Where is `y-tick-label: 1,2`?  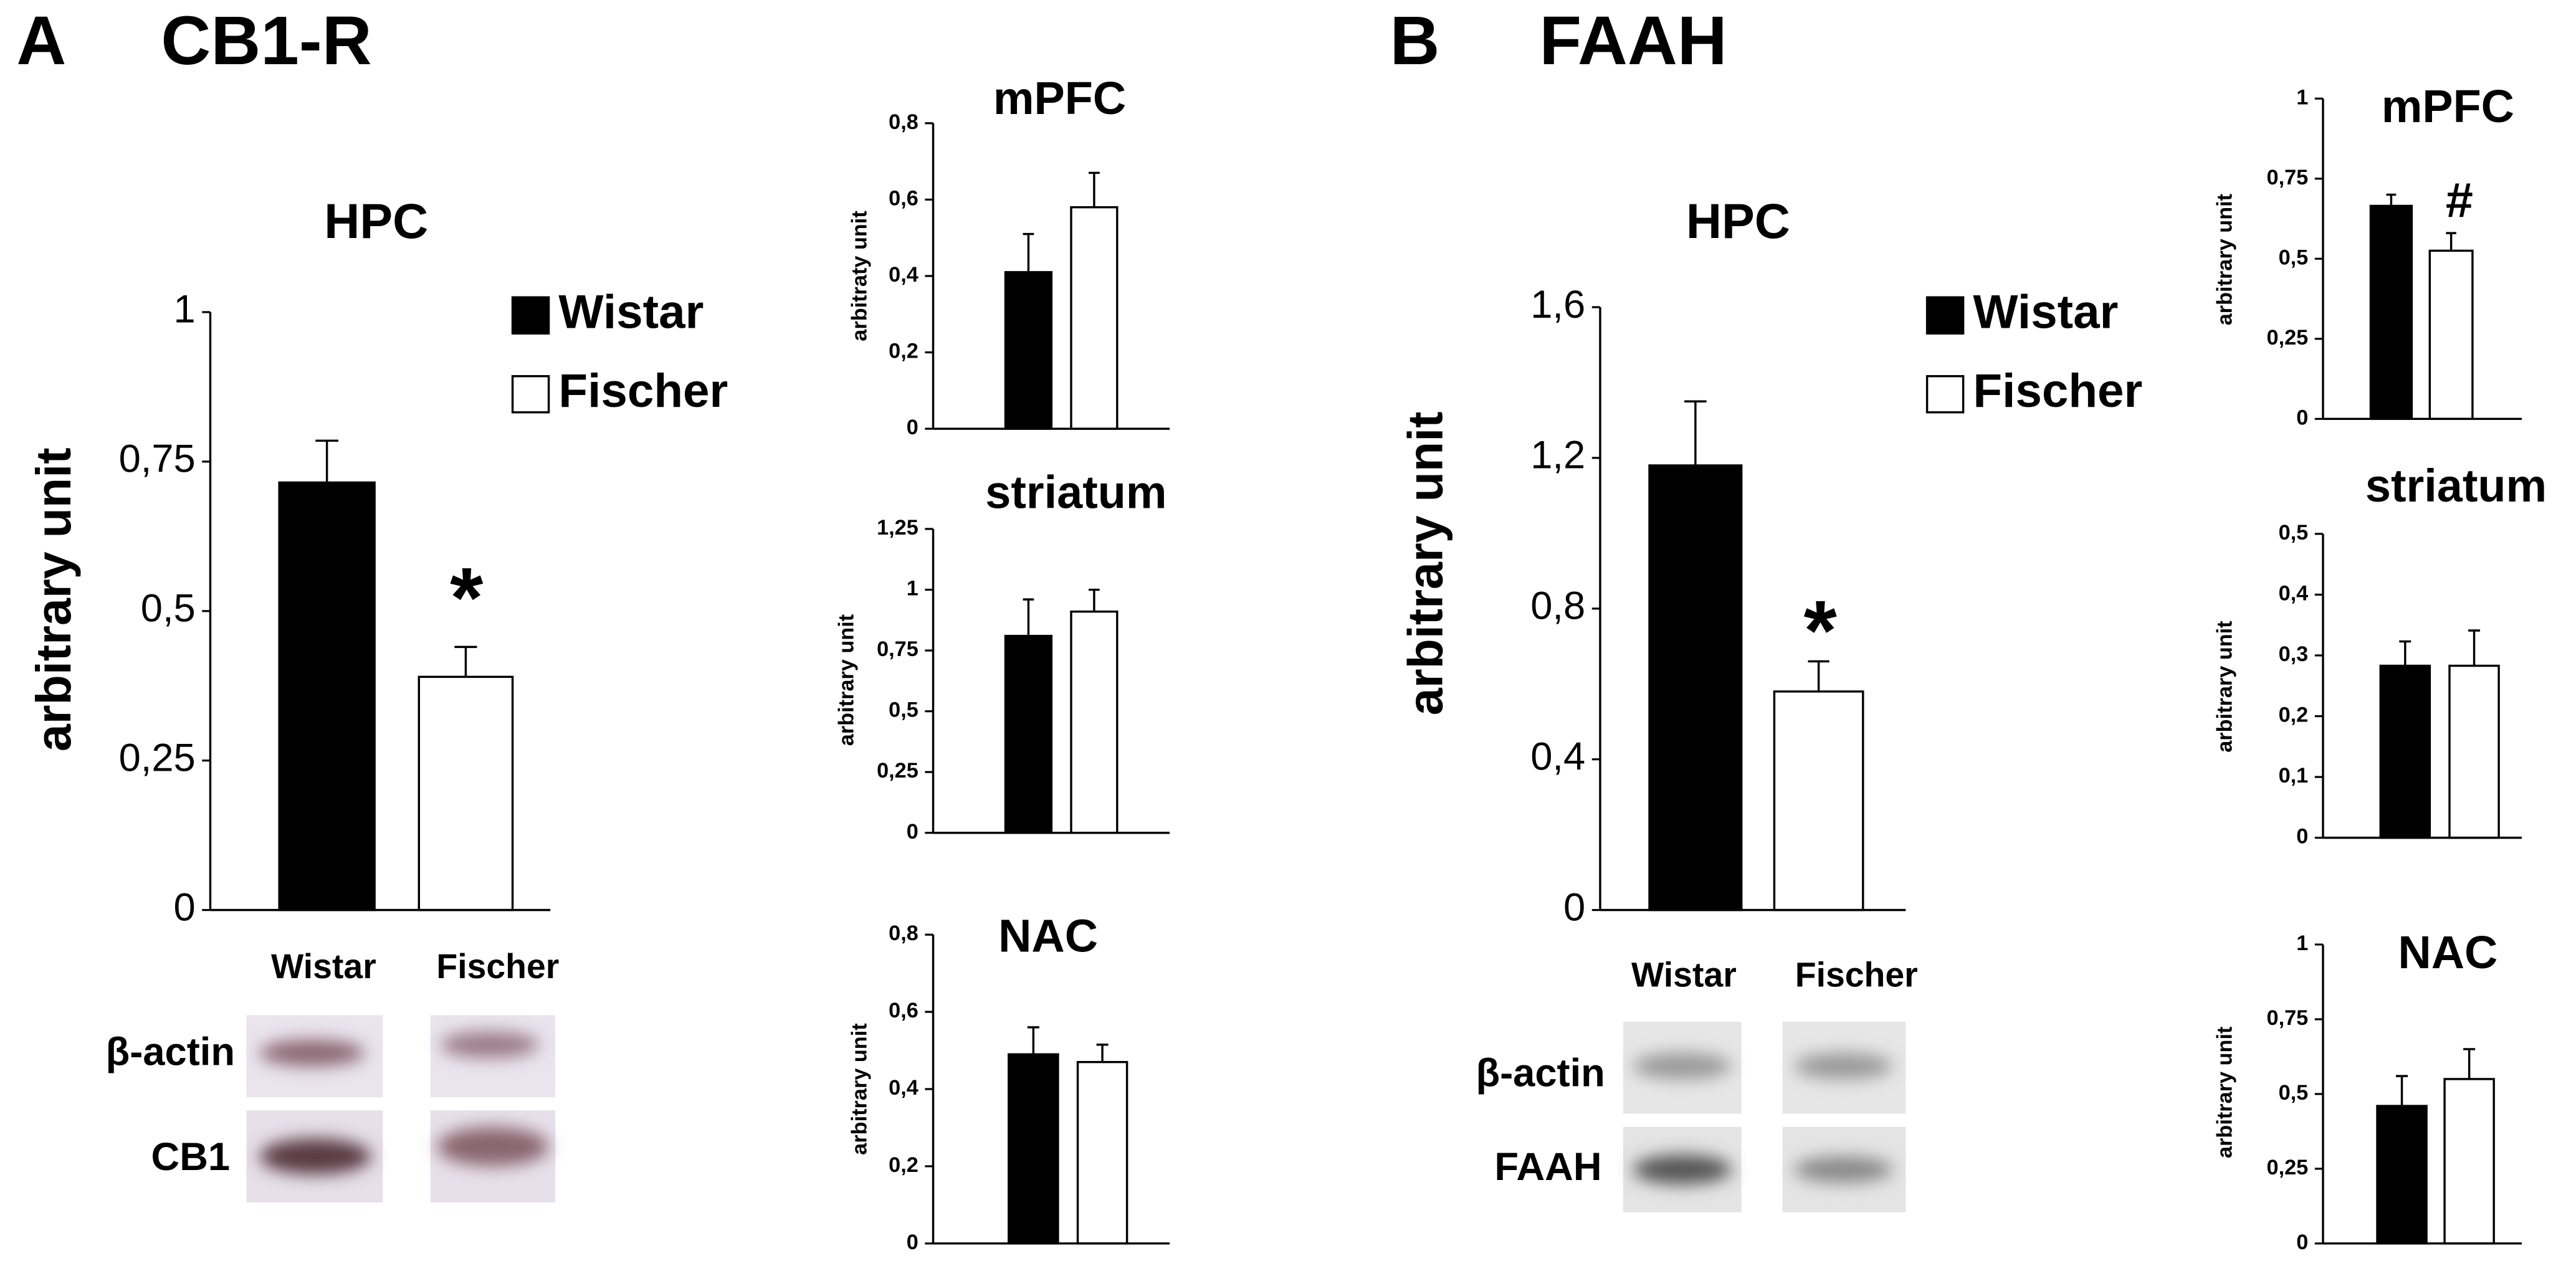
y-tick-label: 1,2 is located at coordinates (1558, 455).